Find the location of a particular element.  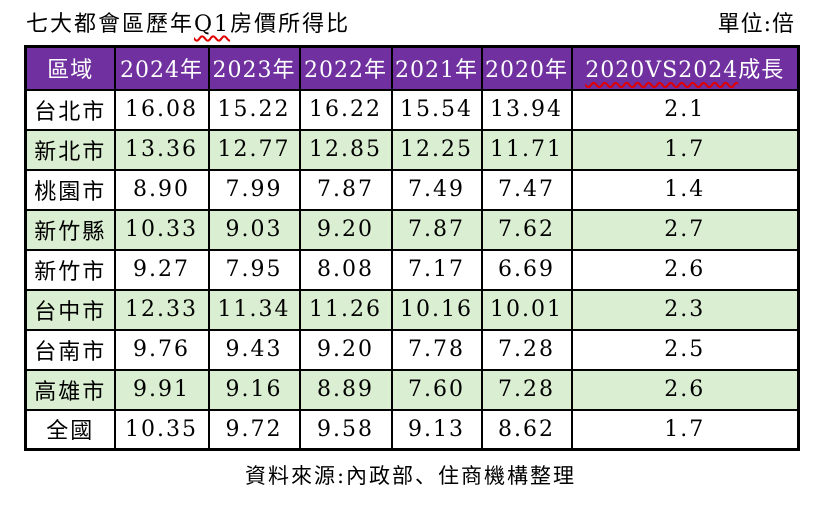

value-cell: 10.33 is located at coordinates (161, 229).